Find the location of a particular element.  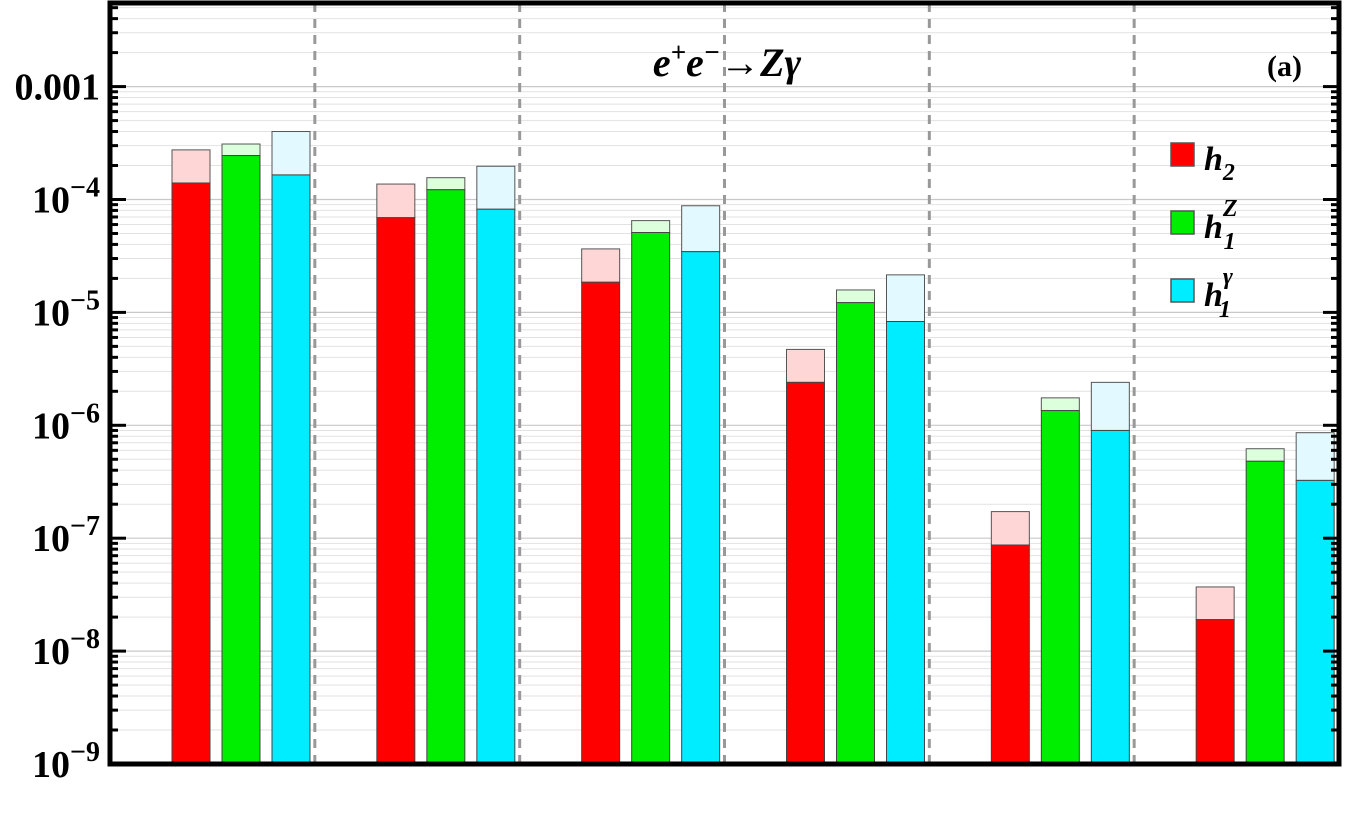

y-axis-tick-labels: 0.001 10⁻⁴ 10⁻⁵ 10⁻⁶ 10⁻⁷ 10⁻⁸ 10⁻⁹ is located at coordinates (58, 426).